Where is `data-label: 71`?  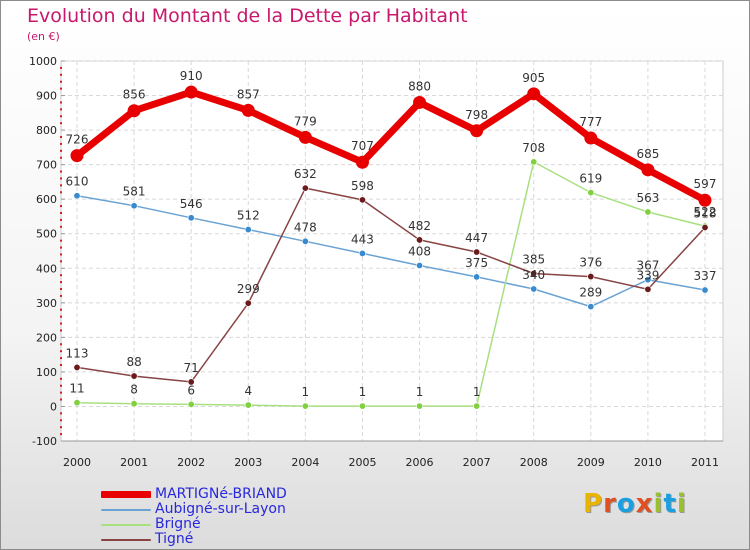 data-label: 71 is located at coordinates (191, 368).